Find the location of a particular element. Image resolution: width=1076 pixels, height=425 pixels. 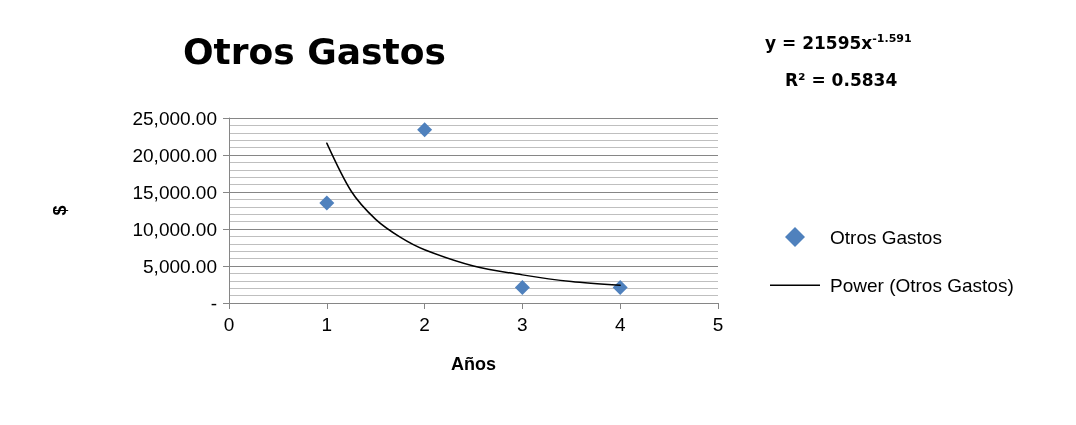

legend-label: Power (Otros Gastos) is located at coordinates (922, 285).